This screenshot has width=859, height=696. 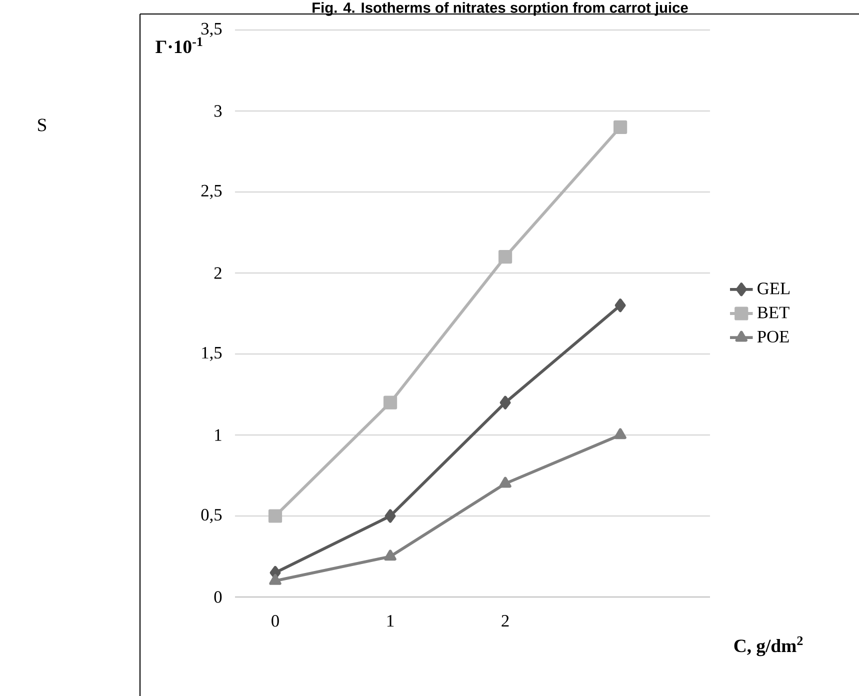 I want to click on x-axis-title: C, g/dm$^{2}$, so click(x=768, y=646).